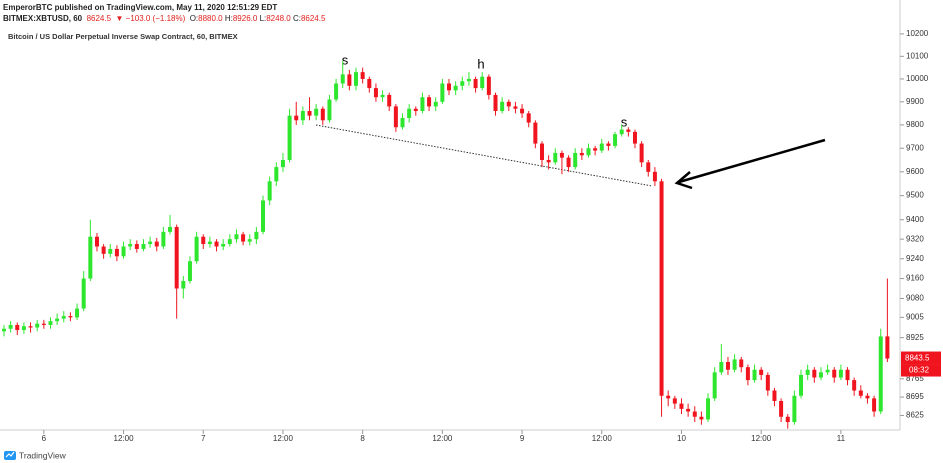 This screenshot has width=943, height=463. I want to click on y-tick-label: 9700, so click(915, 147).